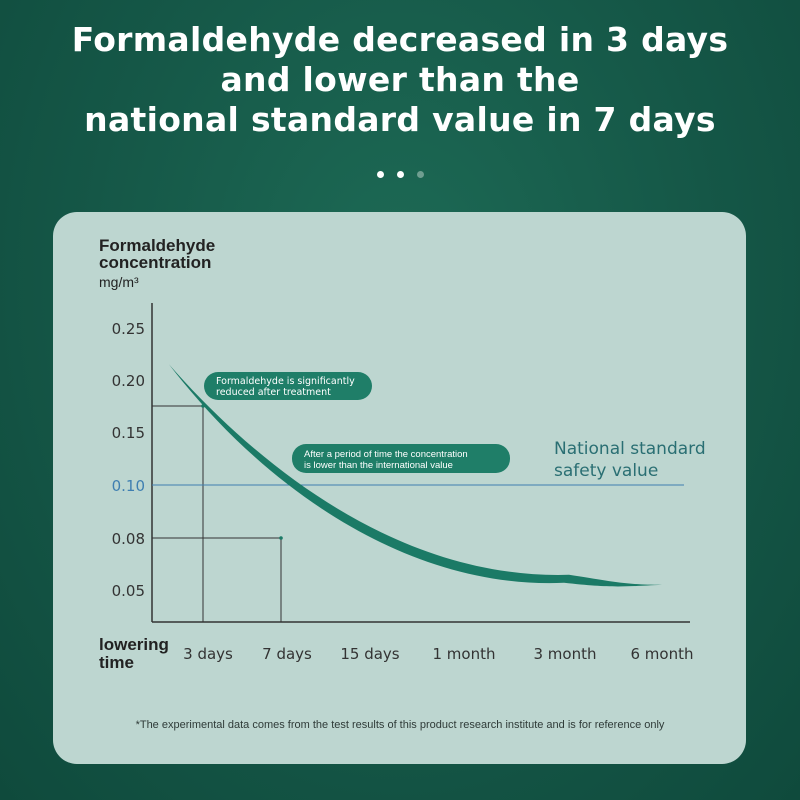  What do you see at coordinates (273, 392) in the screenshot?
I see `callout-1-line-2: reduced after treatment` at bounding box center [273, 392].